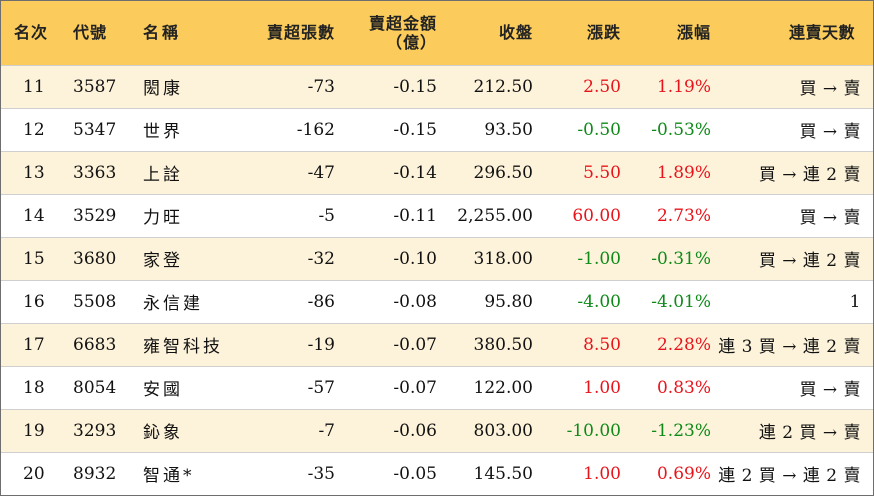 The width and height of the screenshot is (874, 496). Describe the element at coordinates (95, 473) in the screenshot. I see `cell-code: 8932` at that location.